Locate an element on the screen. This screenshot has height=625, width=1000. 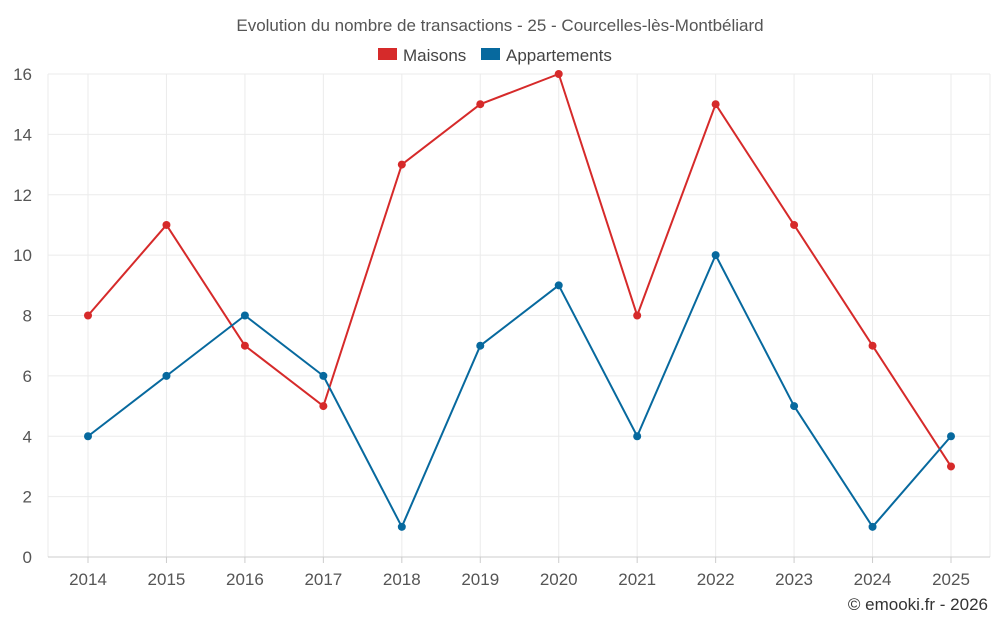
x-tick-label: 2022 is located at coordinates (716, 579).